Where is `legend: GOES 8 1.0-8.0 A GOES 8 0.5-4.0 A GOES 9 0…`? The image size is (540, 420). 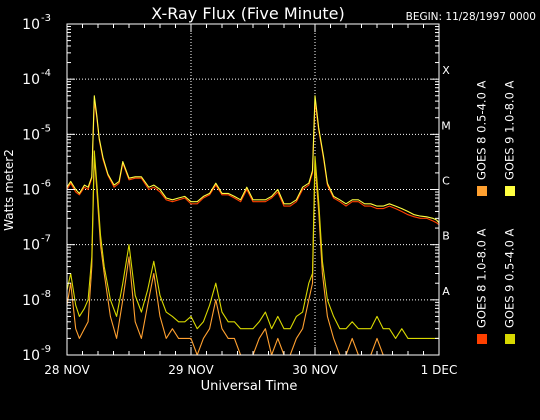 legend: GOES 8 1.0-8.0 A GOES 8 0.5-4.0 A GOES 9 0… is located at coordinates (496, 212).